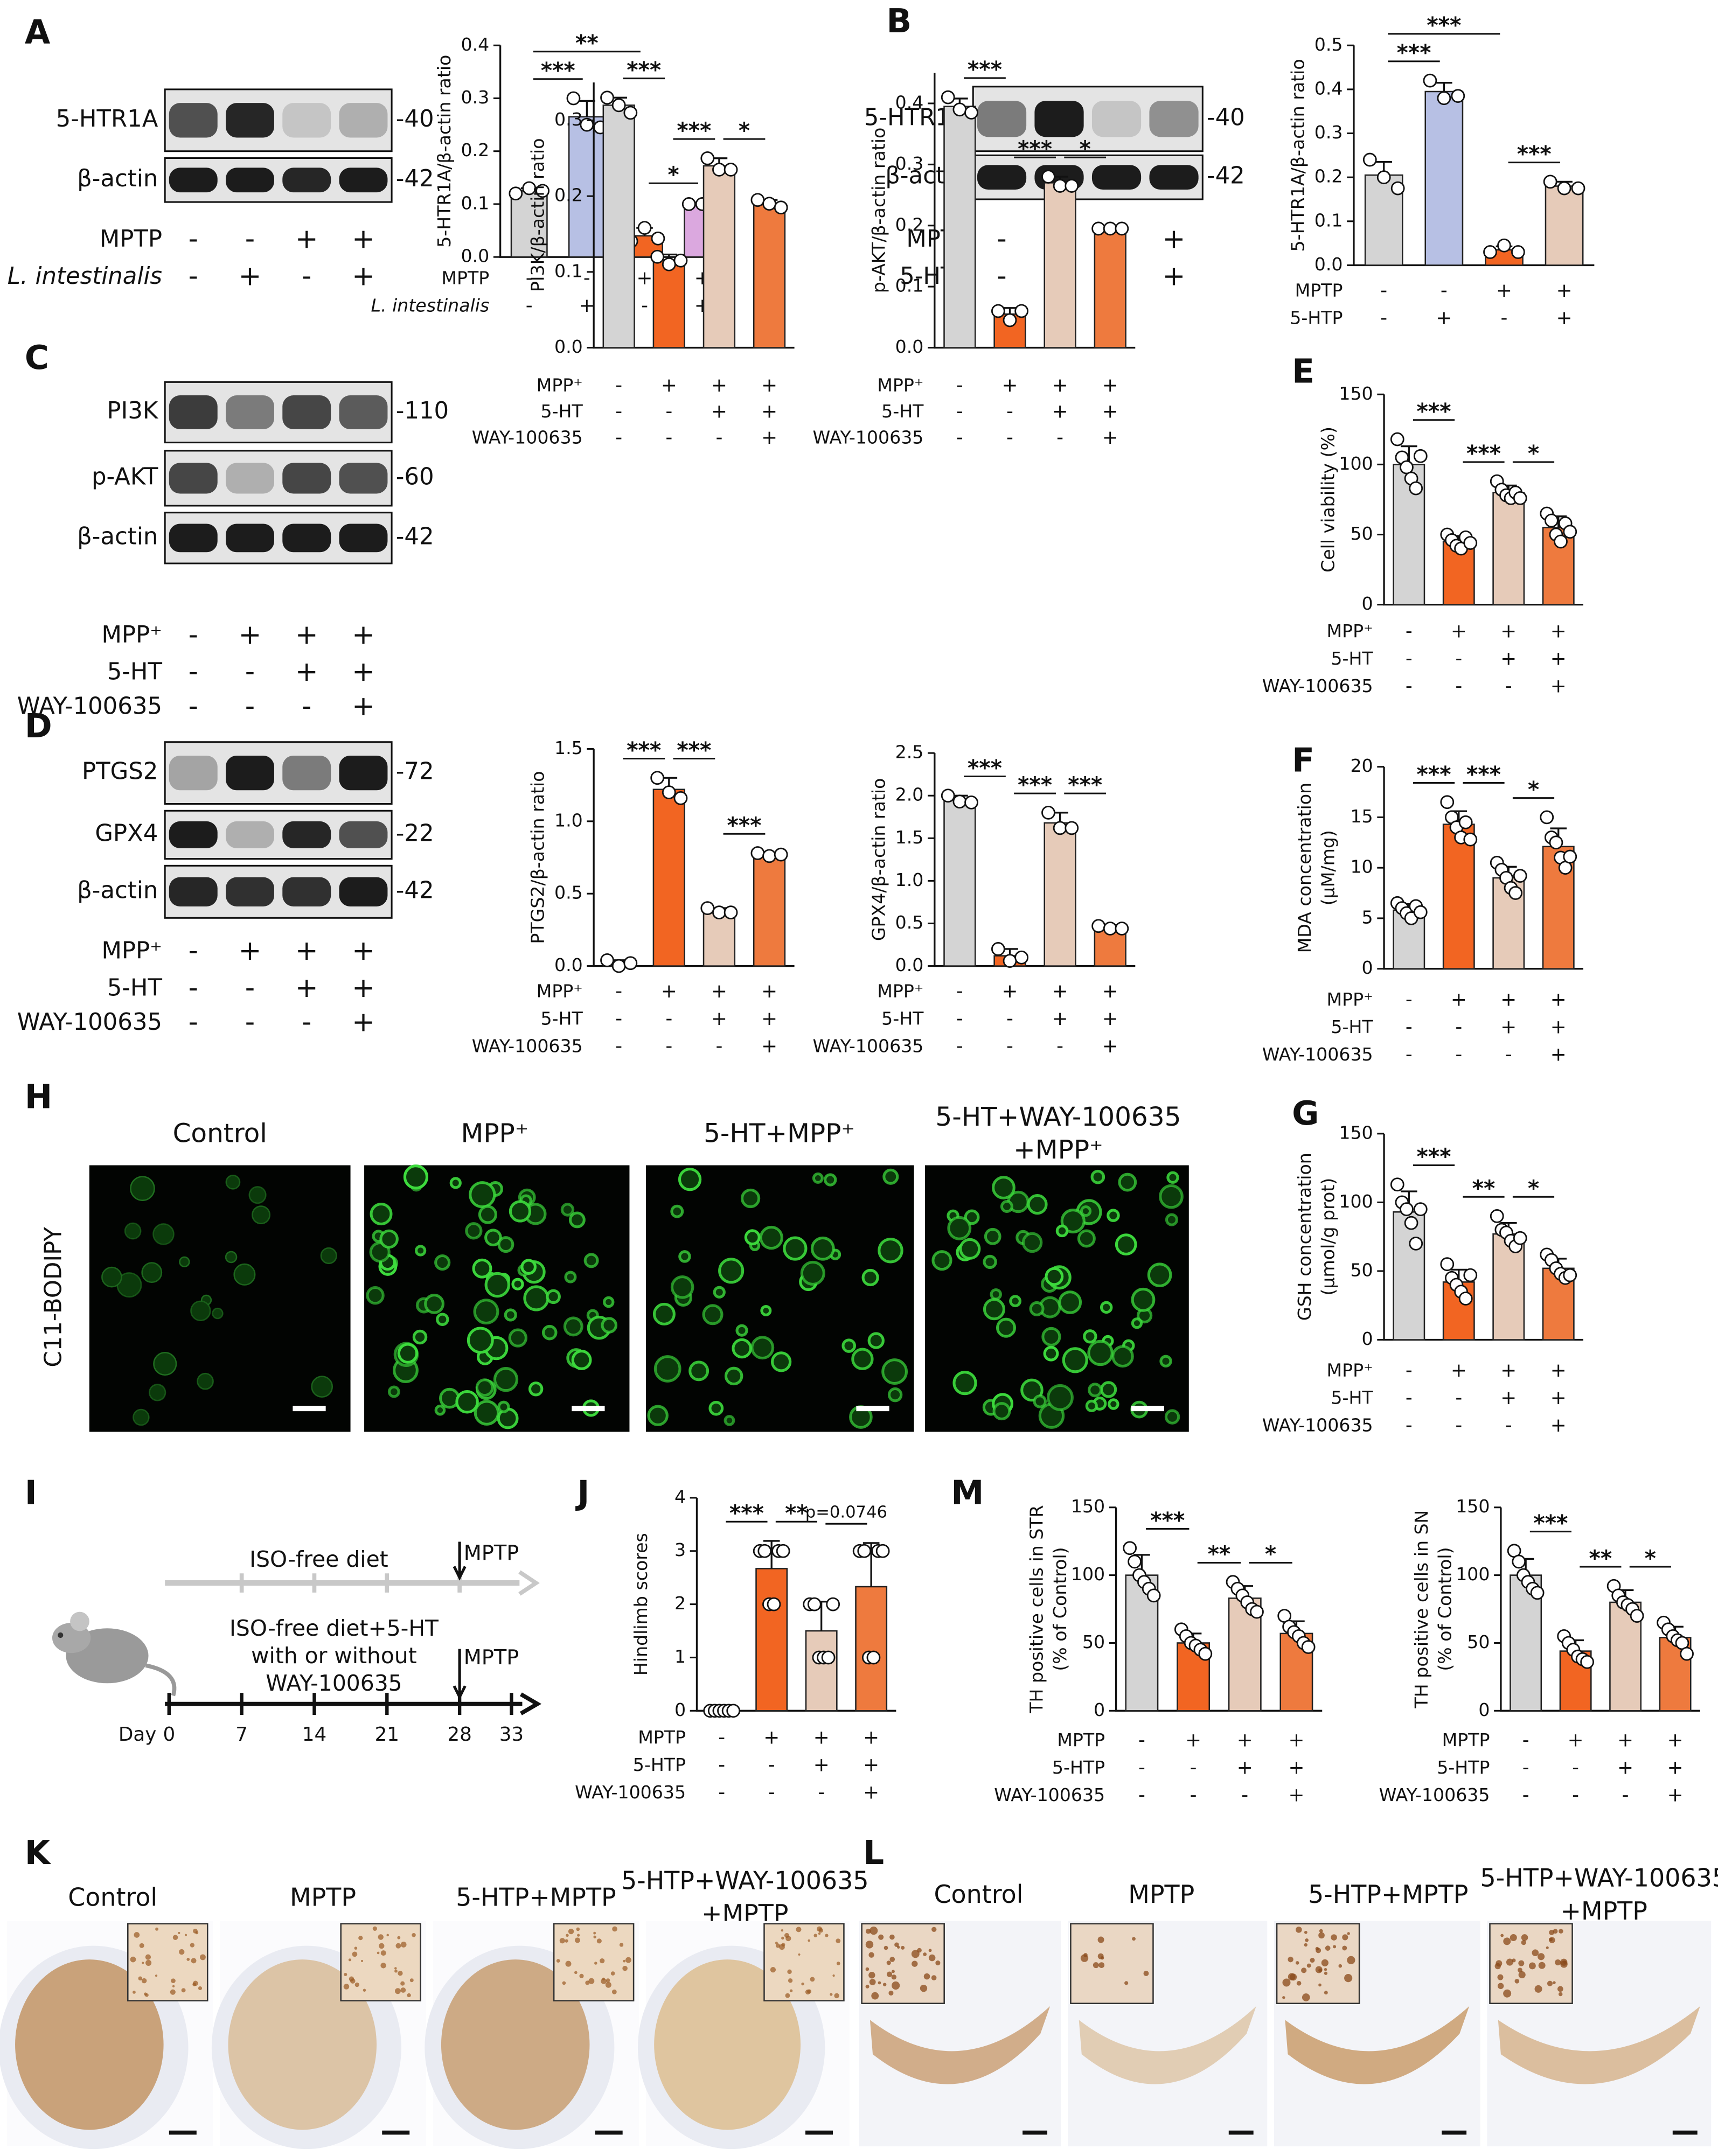 Image resolution: width=1718 pixels, height=2156 pixels. I want to click on condition-label: 5-HT, so click(135, 672).